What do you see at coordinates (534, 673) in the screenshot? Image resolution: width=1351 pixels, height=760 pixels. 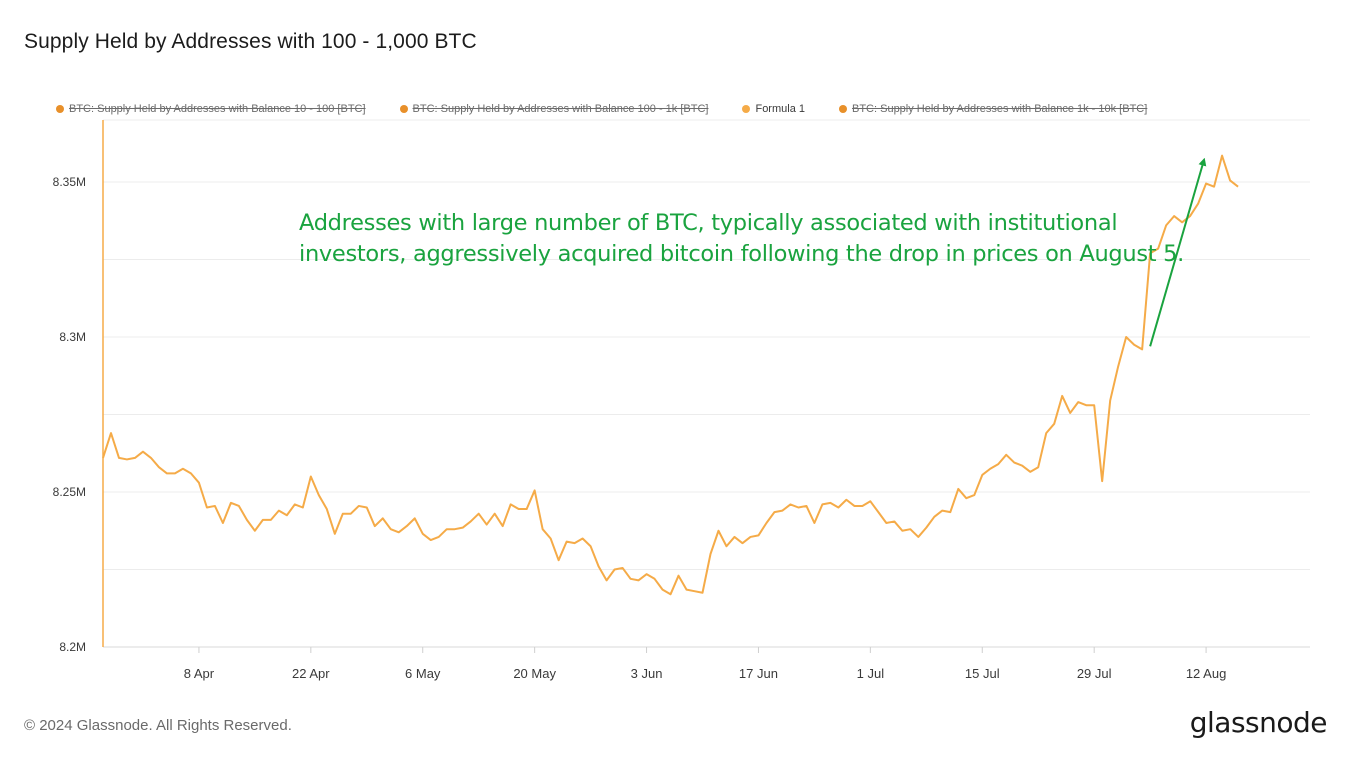 I see `x-tick-label: 20 May` at bounding box center [534, 673].